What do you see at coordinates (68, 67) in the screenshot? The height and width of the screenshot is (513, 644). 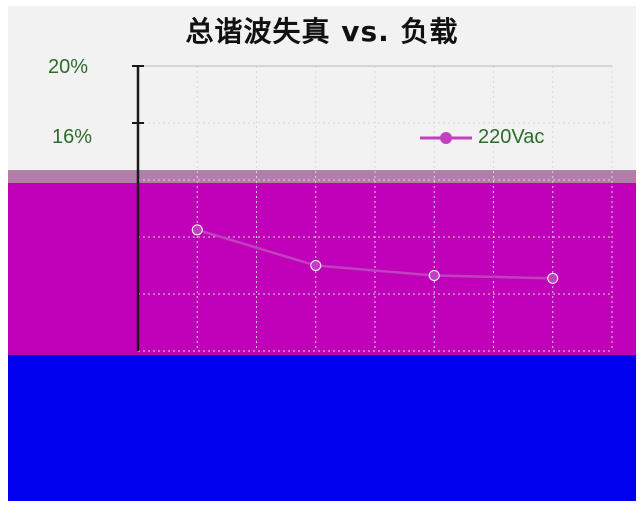 I see `y-tick-label: 20%` at bounding box center [68, 67].